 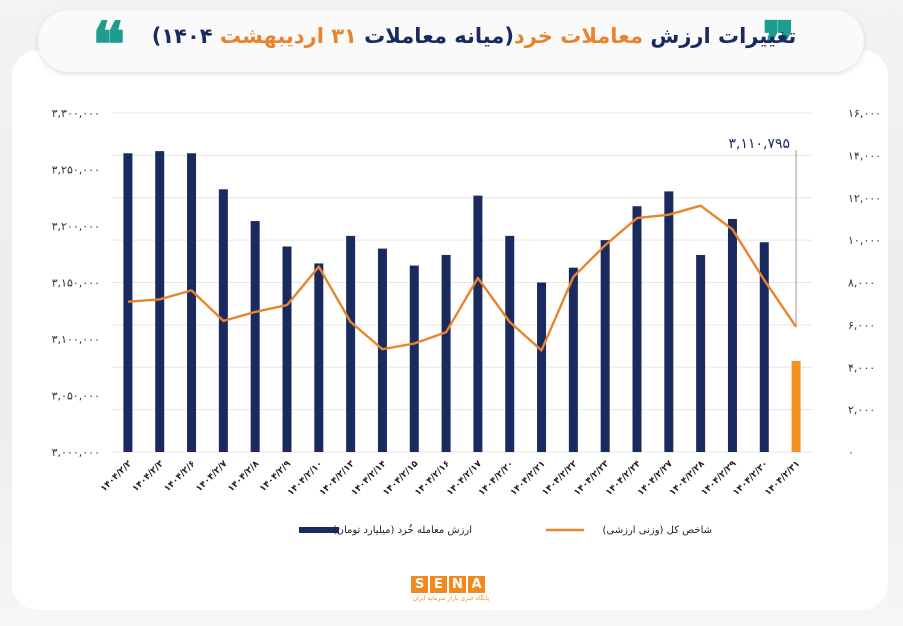 I want to click on title-part-3: (میانه معاملات, so click(x=435, y=36).